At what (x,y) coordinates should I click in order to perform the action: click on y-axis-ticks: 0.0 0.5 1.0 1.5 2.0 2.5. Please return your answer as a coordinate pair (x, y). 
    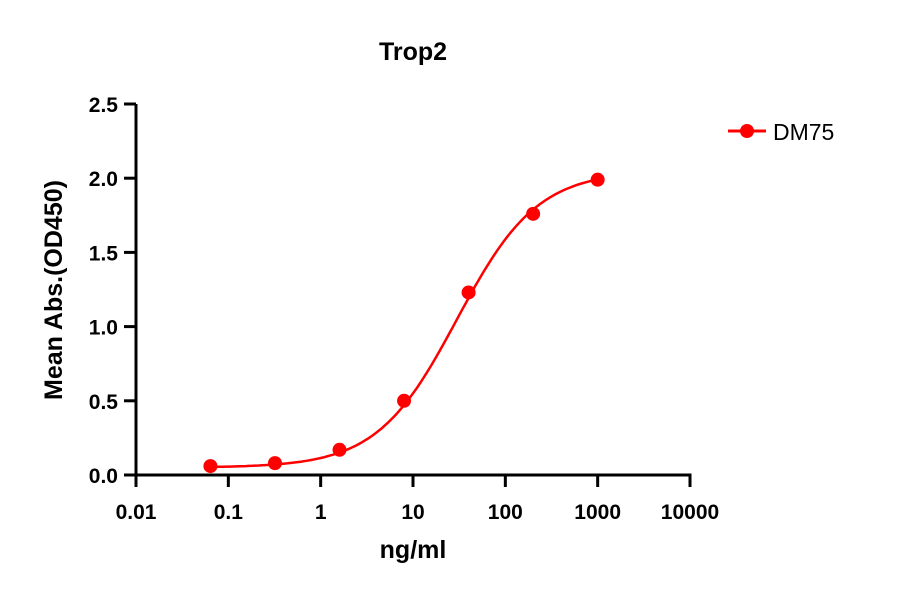
    Looking at the image, I should click on (112, 291).